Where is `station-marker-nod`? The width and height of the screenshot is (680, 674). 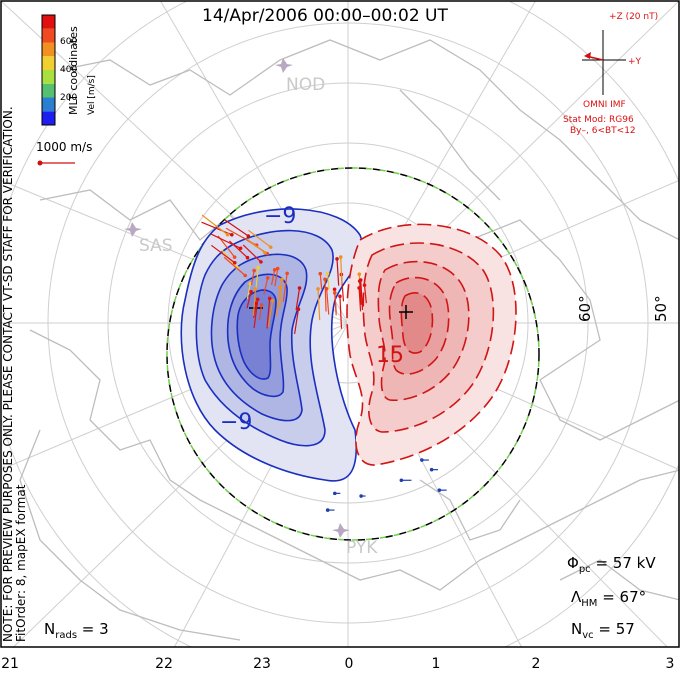 station-marker-nod is located at coordinates (284, 65).